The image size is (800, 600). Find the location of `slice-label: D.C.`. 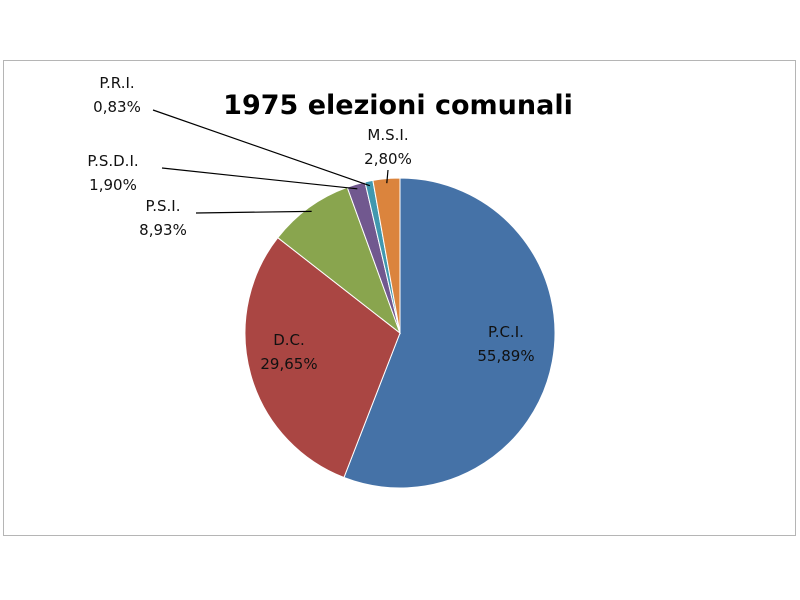

slice-label: D.C. is located at coordinates (289, 340).